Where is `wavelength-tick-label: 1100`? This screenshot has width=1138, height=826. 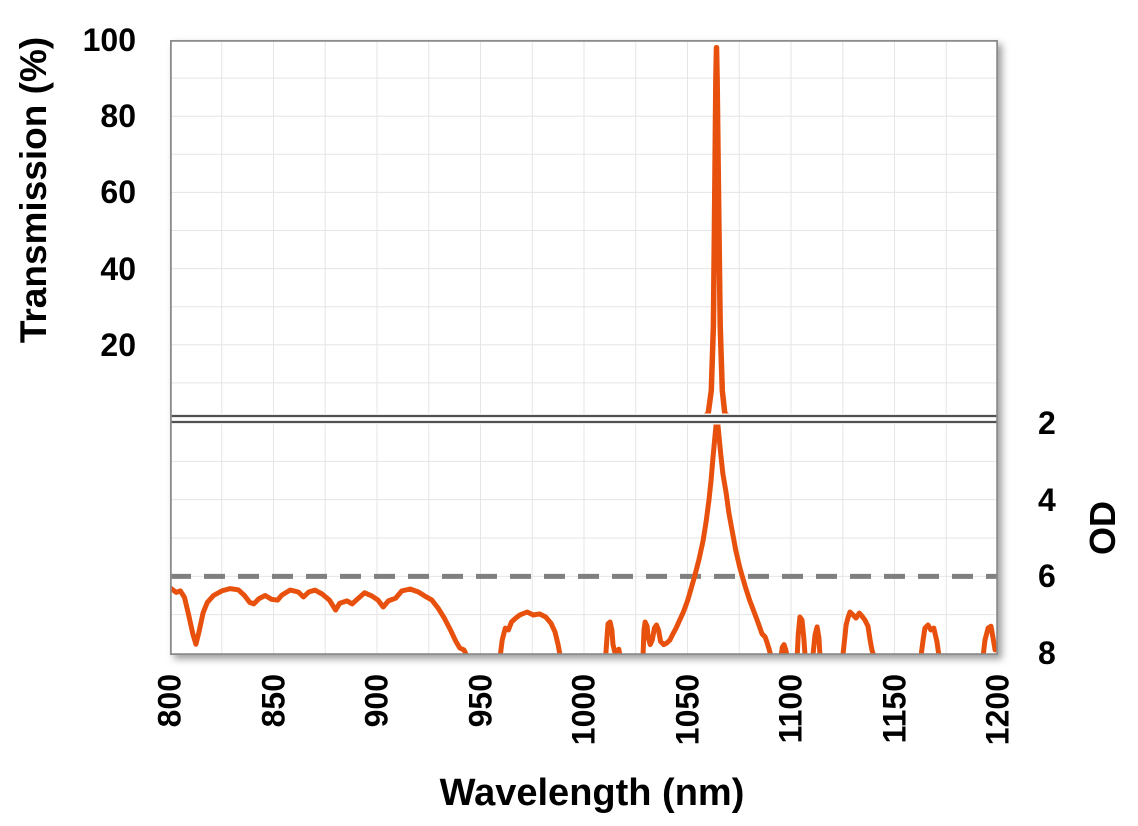 wavelength-tick-label: 1100 is located at coordinates (790, 709).